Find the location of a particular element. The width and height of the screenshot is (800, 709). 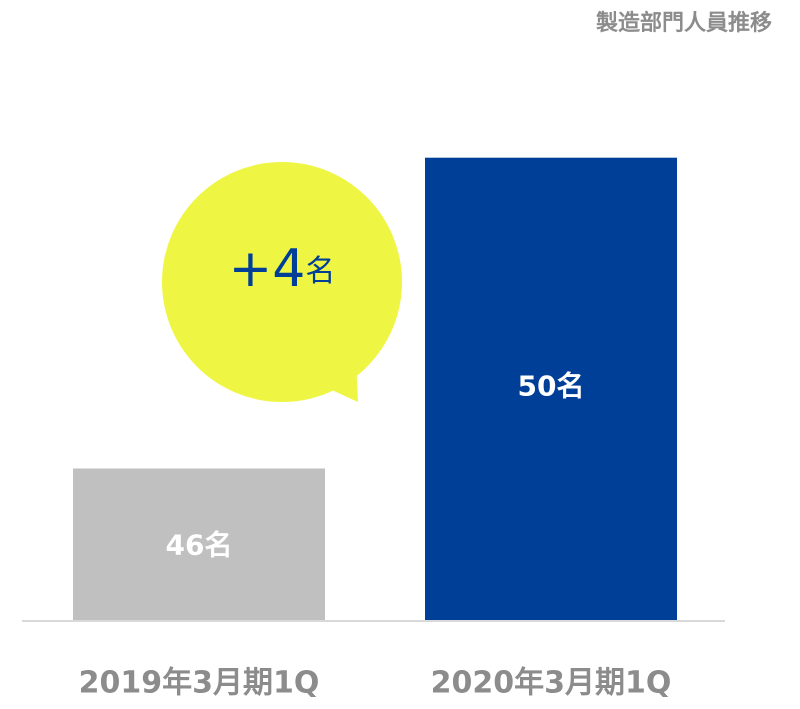

bar is located at coordinates (199, 544).